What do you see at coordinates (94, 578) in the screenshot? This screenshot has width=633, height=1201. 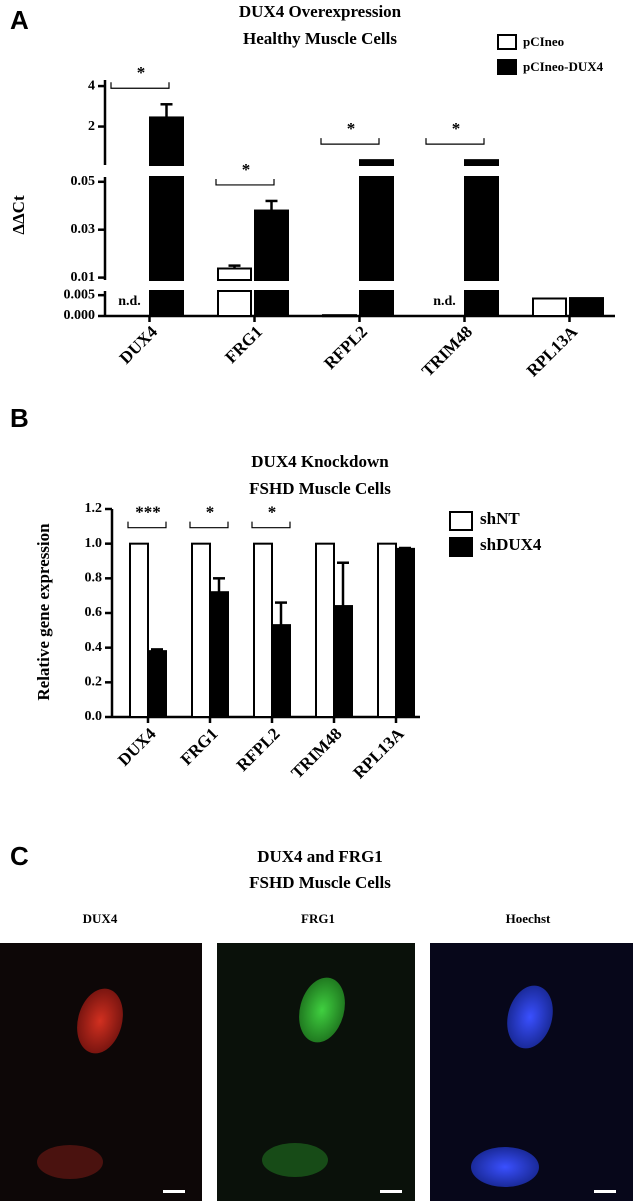 I see `y-tick-label: 0.8` at bounding box center [94, 578].